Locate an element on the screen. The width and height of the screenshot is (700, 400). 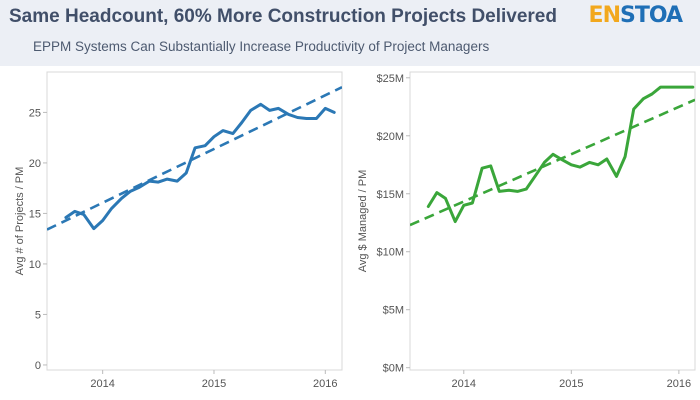
dollars-y-tick-label: $15M is located at coordinates (390, 195).